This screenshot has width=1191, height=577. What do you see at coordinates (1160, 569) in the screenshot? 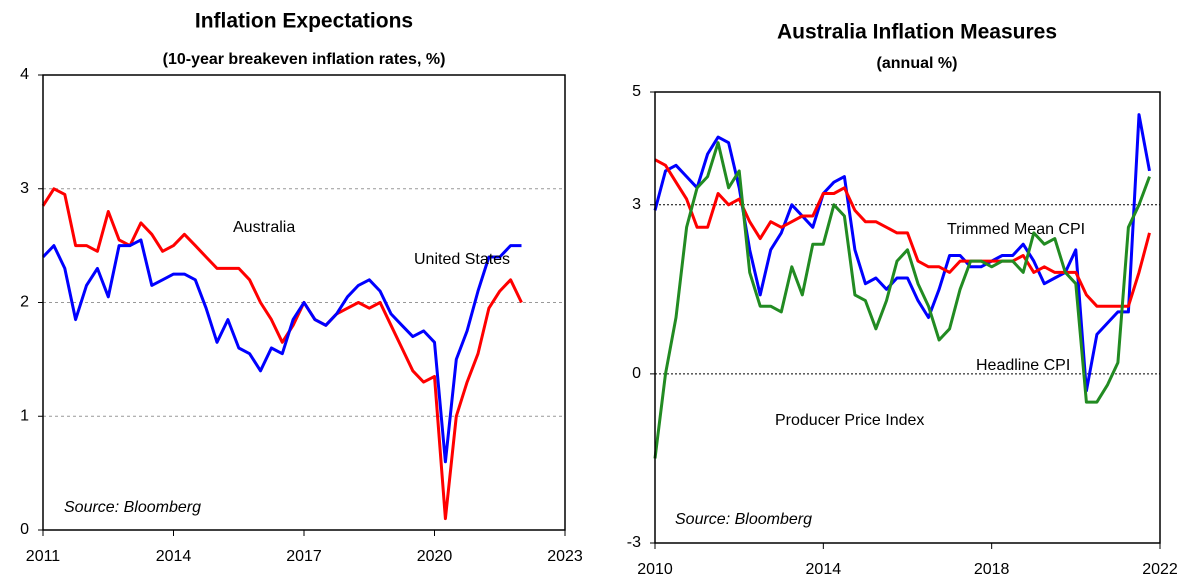
I see `x-tick-label: 2022` at bounding box center [1160, 569].